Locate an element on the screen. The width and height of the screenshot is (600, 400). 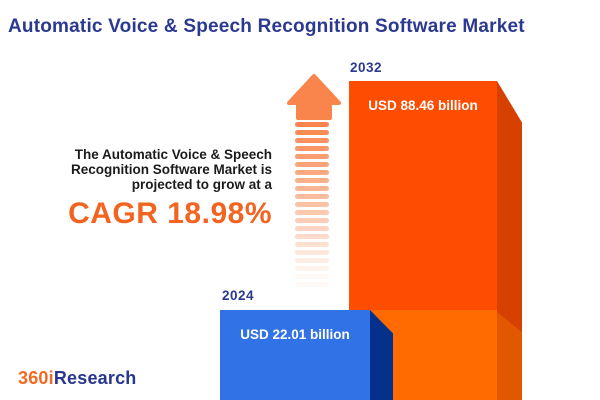
arrow-dashes is located at coordinates (312, 209).